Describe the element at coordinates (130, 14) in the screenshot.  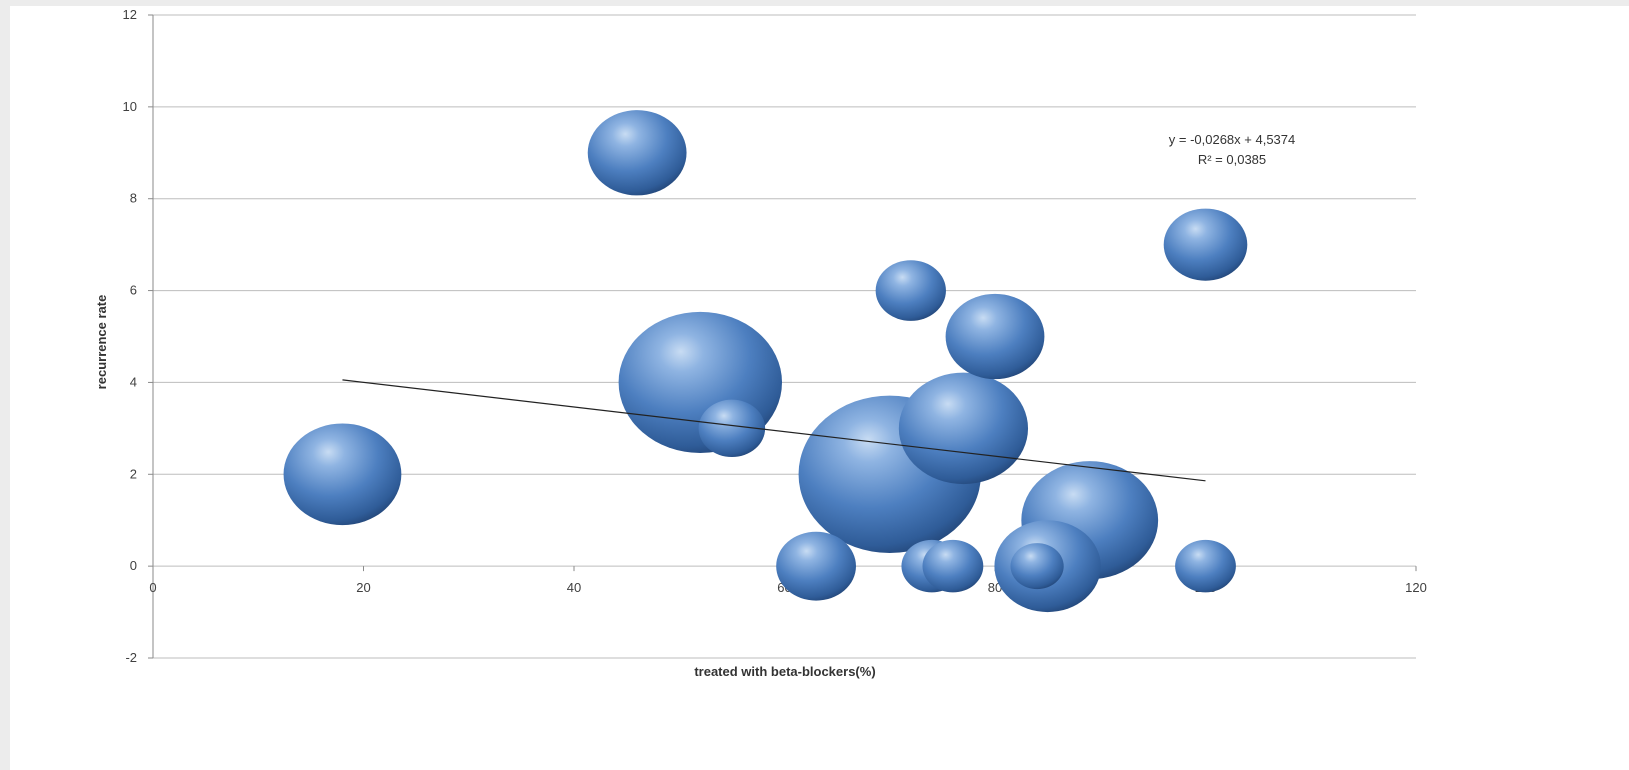
I see `y-tick-label: 12` at that location.